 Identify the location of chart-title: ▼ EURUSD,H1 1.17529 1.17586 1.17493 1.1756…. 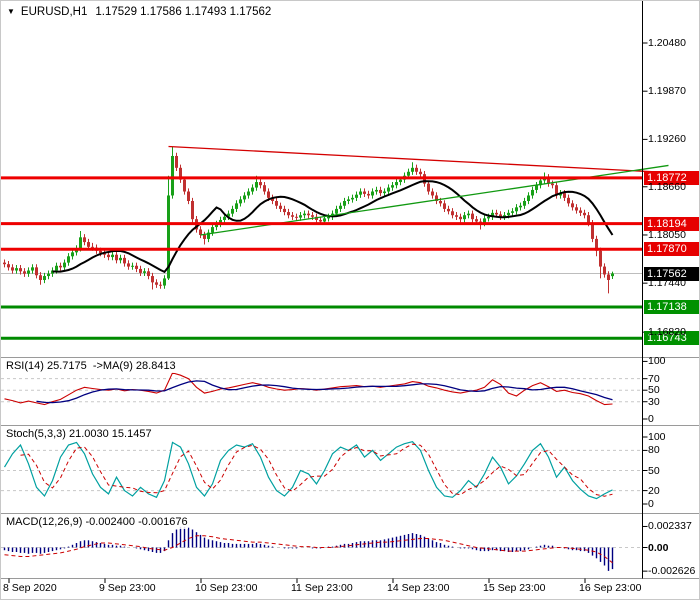
(139, 12).